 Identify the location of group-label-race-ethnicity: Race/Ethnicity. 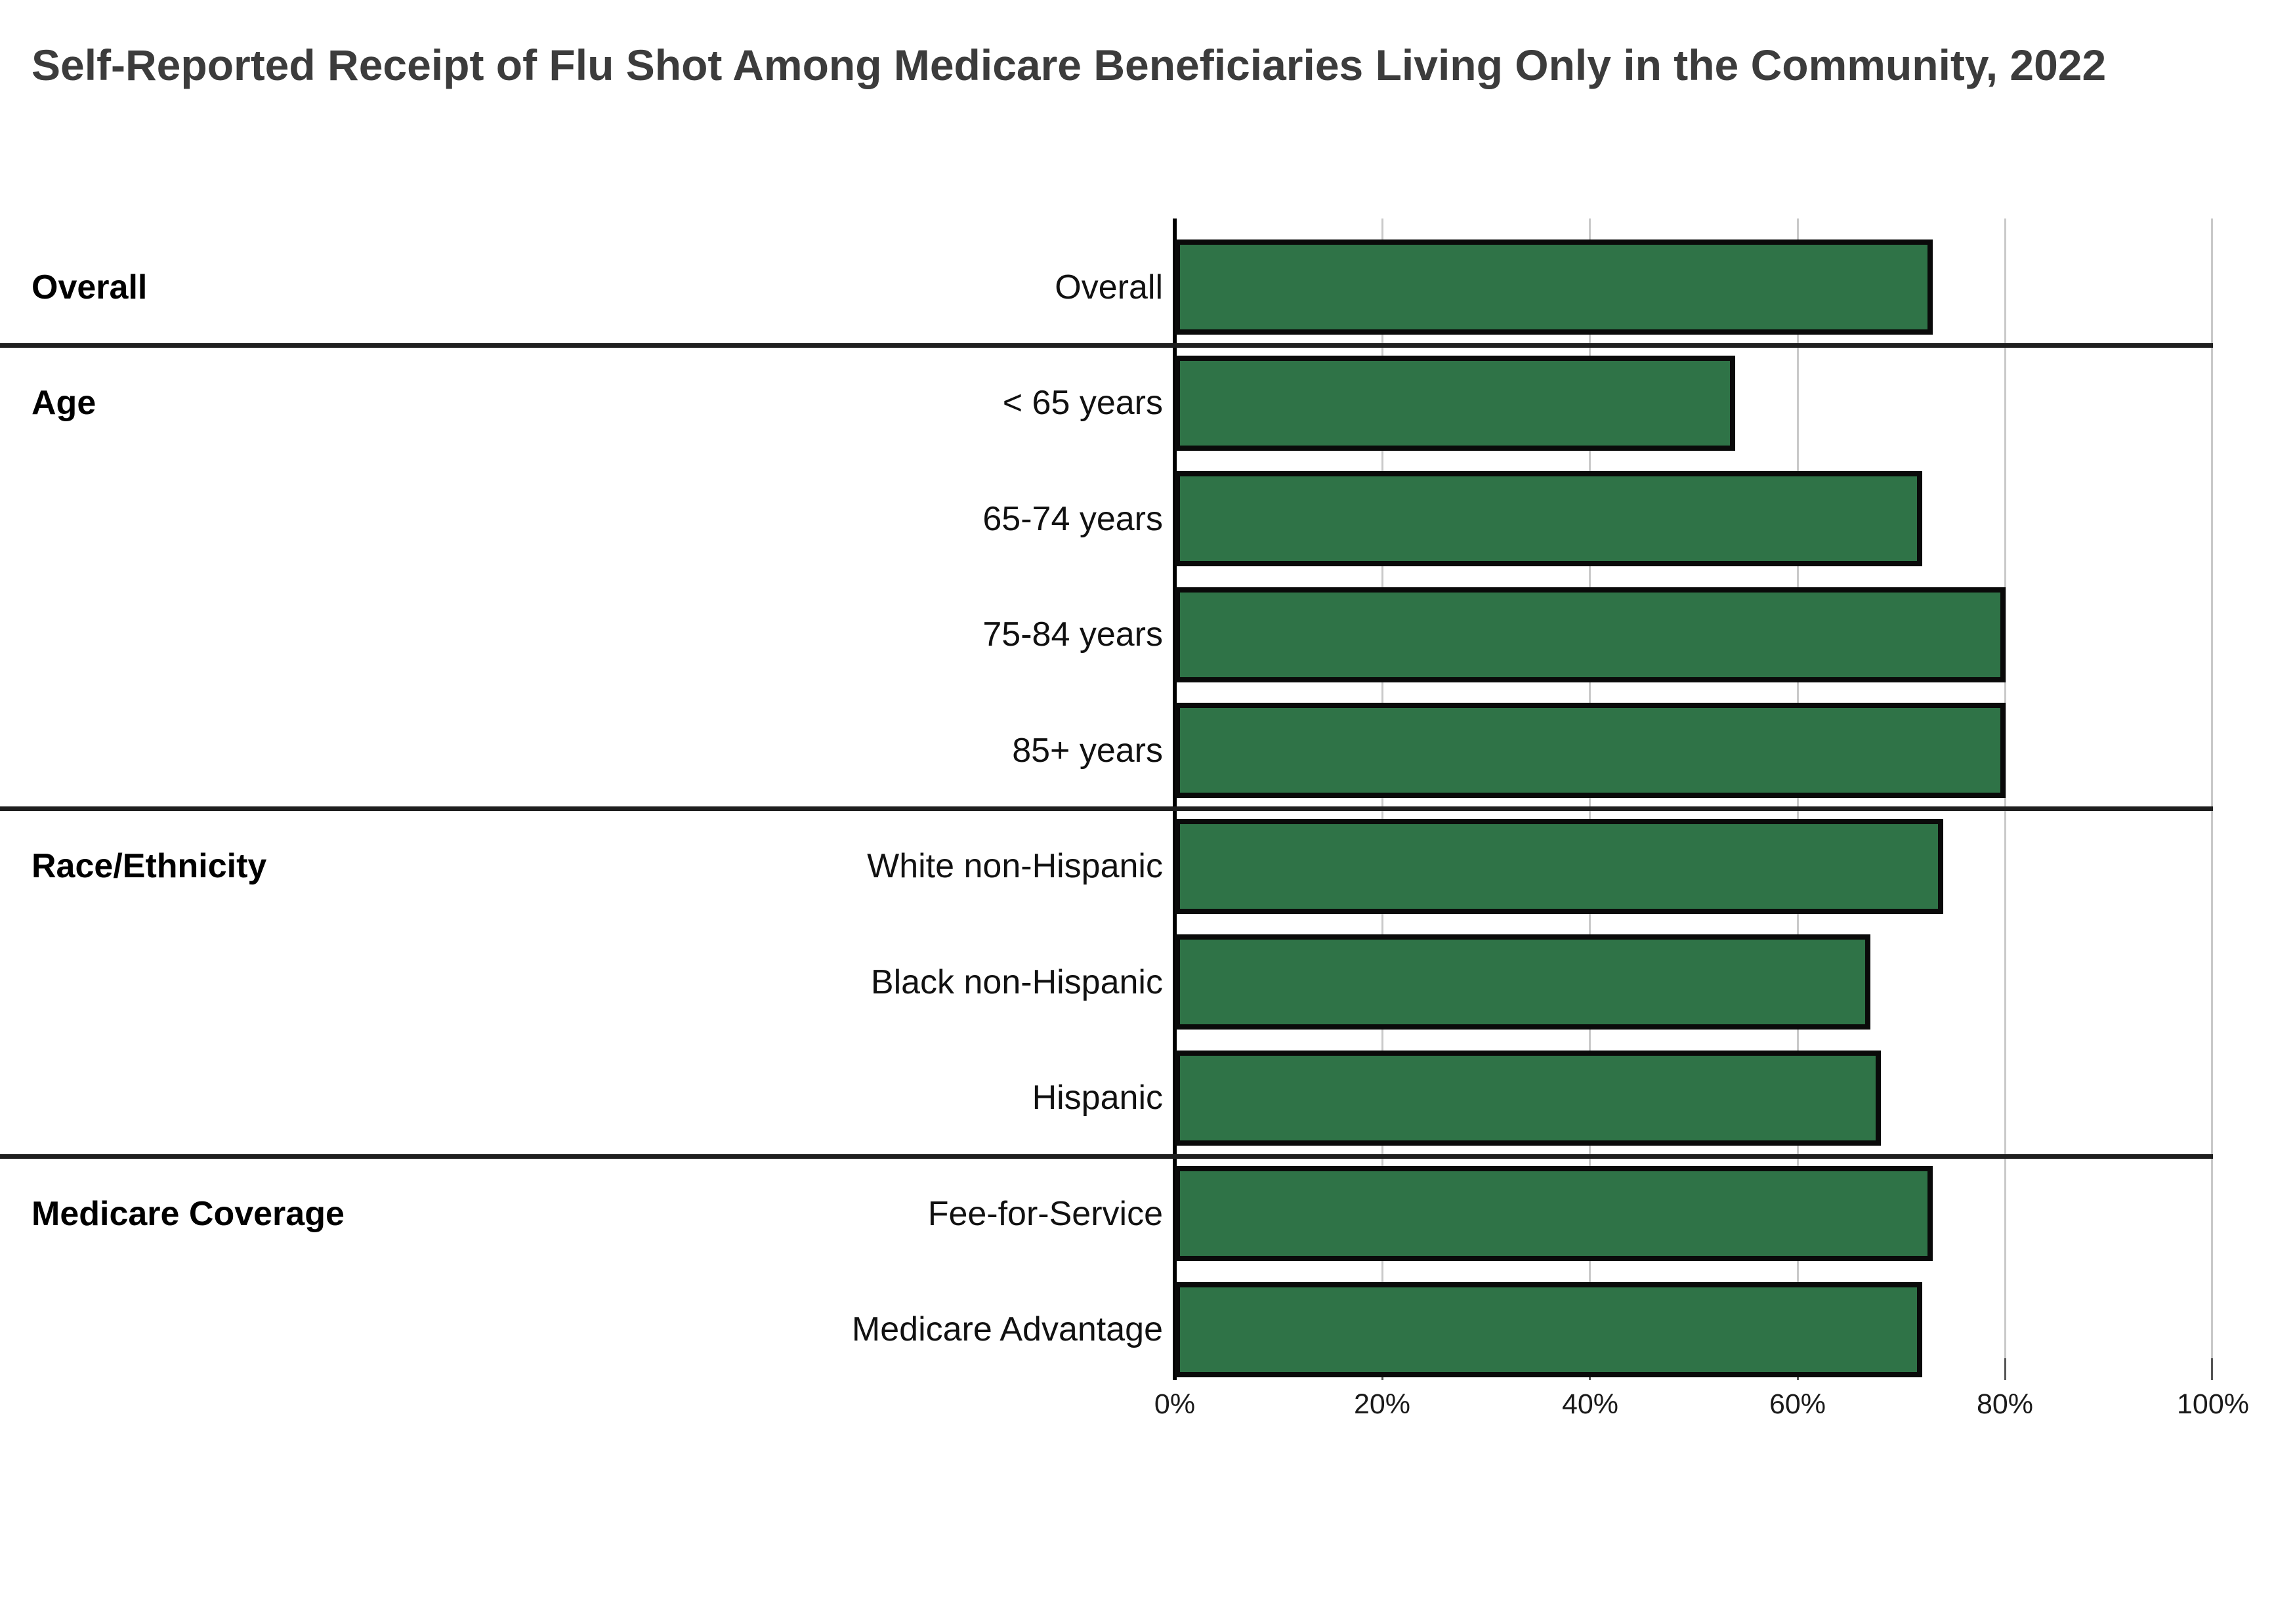
(149, 866).